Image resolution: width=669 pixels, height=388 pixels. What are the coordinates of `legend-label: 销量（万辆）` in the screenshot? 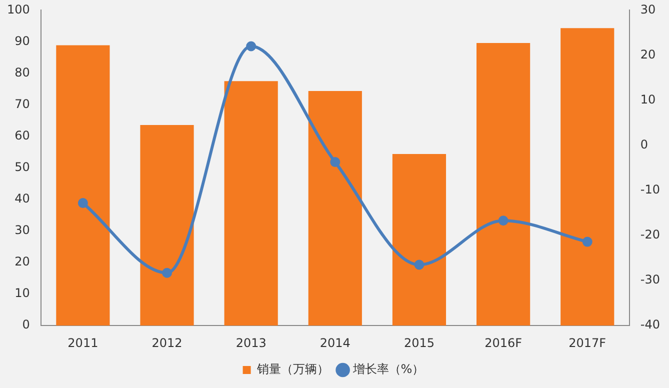 It's located at (292, 369).